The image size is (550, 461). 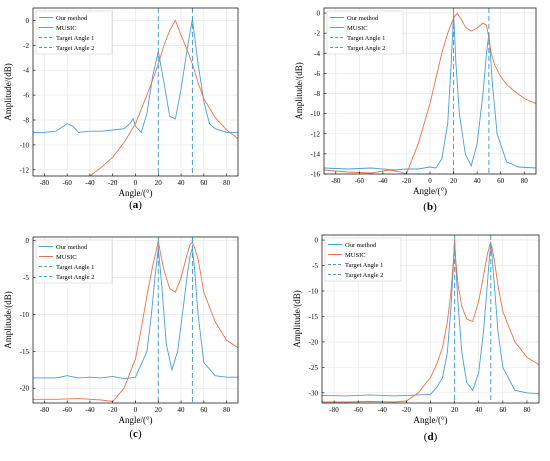 What do you see at coordinates (316, 175) in the screenshot?
I see `y-tick-label: -16` at bounding box center [316, 175].